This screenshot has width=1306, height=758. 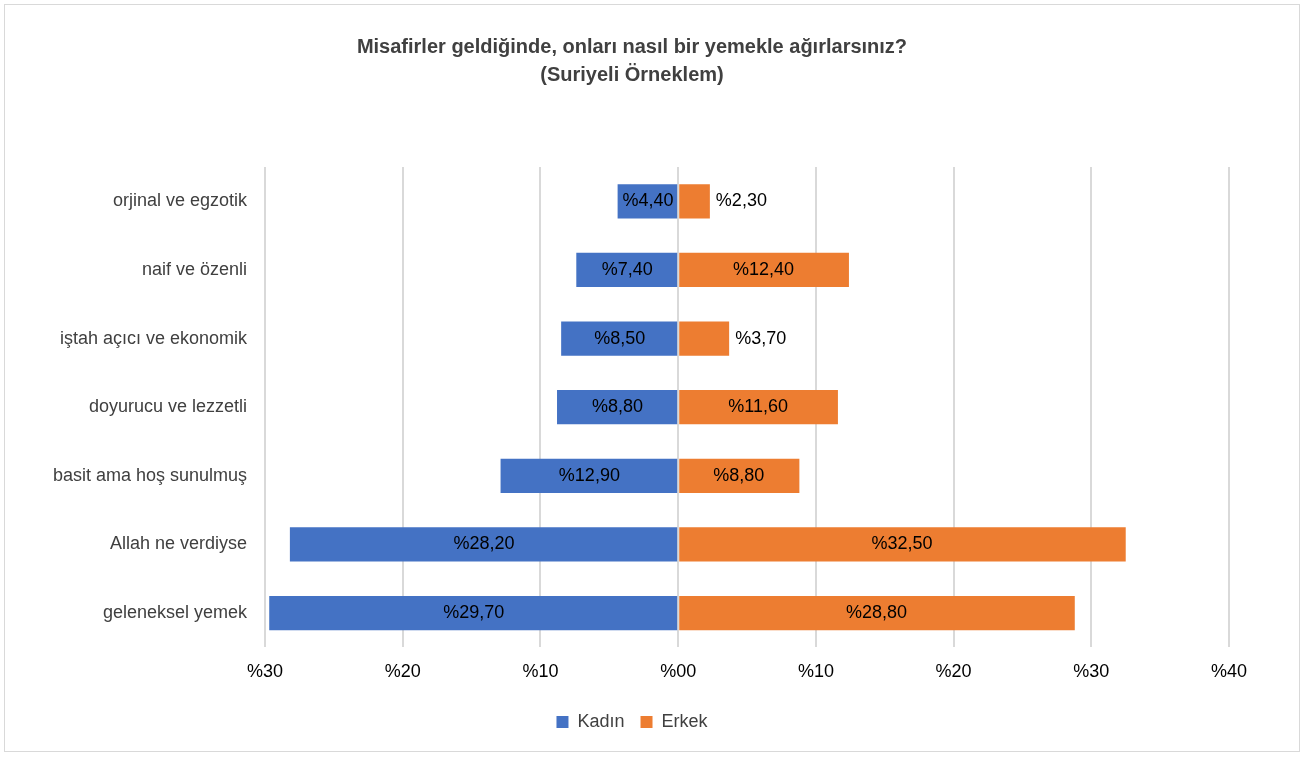 What do you see at coordinates (632, 45) in the screenshot?
I see `chart-title: Misafirler geldiğinde, onları nasıl bir yemekle ağırlarsınız?` at bounding box center [632, 45].